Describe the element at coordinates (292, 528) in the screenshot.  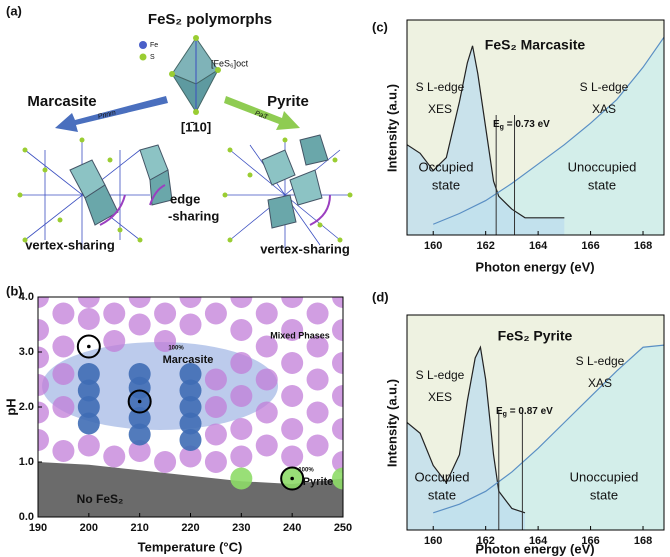
I see `x-tick-label: 240` at that location.